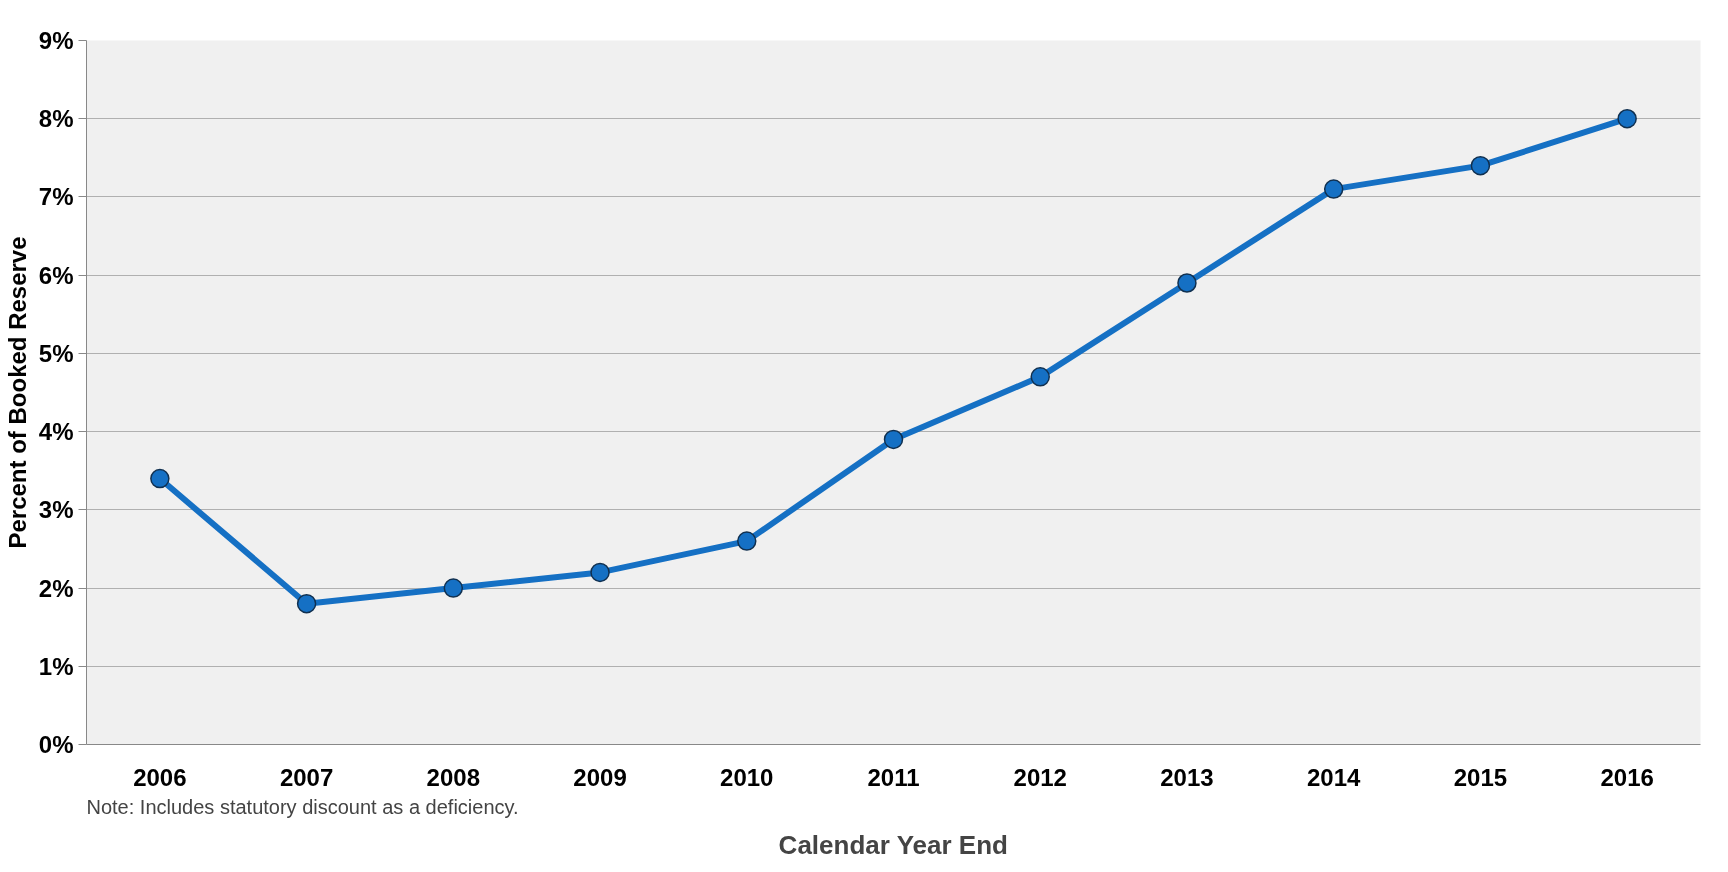 This screenshot has width=1728, height=872. What do you see at coordinates (56, 40) in the screenshot?
I see `y-tick-label: 9%` at bounding box center [56, 40].